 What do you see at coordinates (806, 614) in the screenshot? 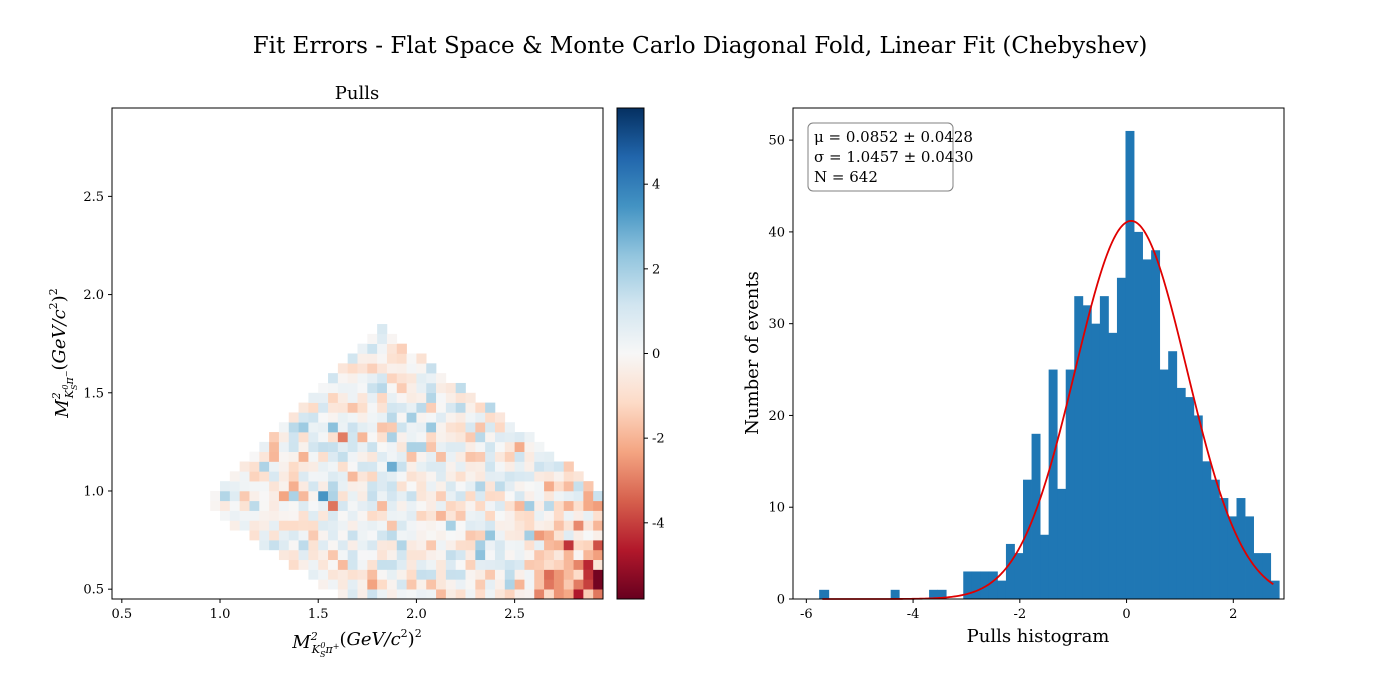
I see `histogram-x-tick-label: -6` at bounding box center [806, 614].